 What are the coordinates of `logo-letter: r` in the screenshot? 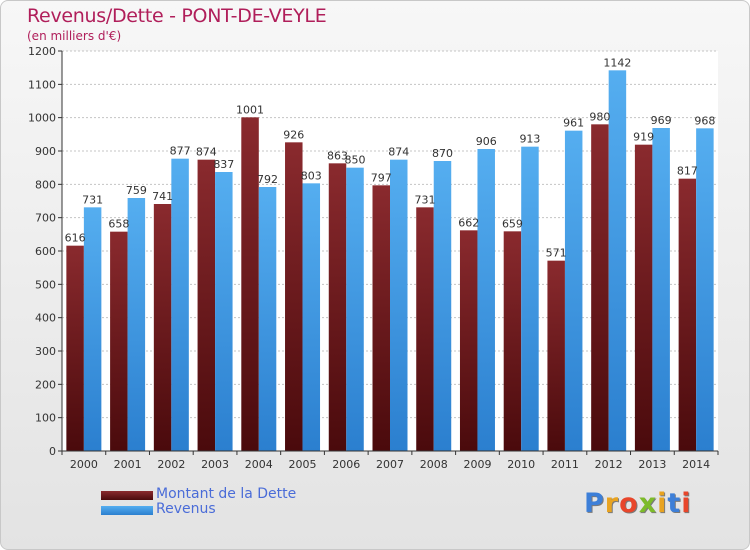 It's located at (612, 503).